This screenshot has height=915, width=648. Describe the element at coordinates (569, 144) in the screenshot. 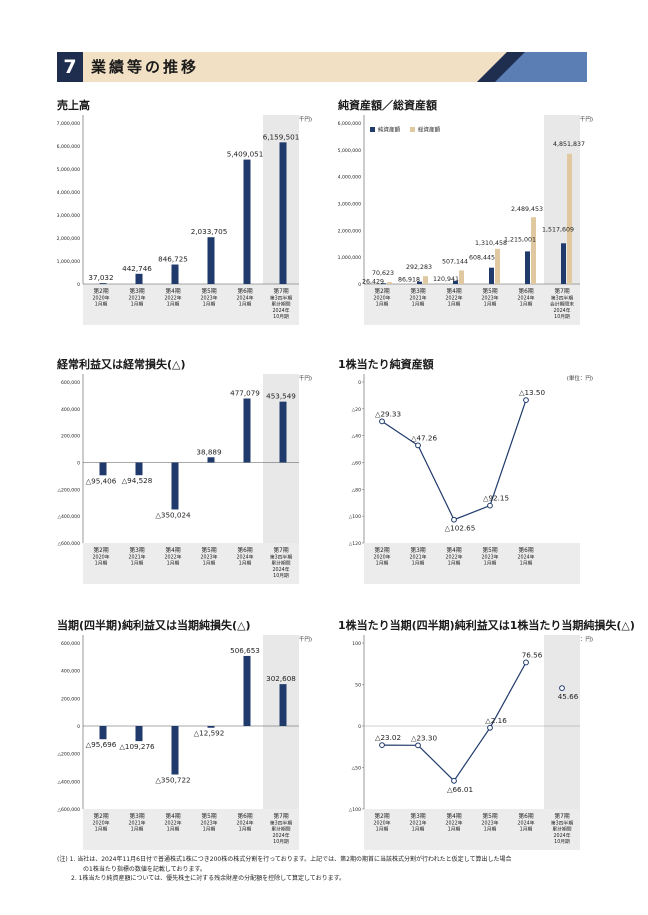

I see `data-label-total: 4,851,837` at that location.